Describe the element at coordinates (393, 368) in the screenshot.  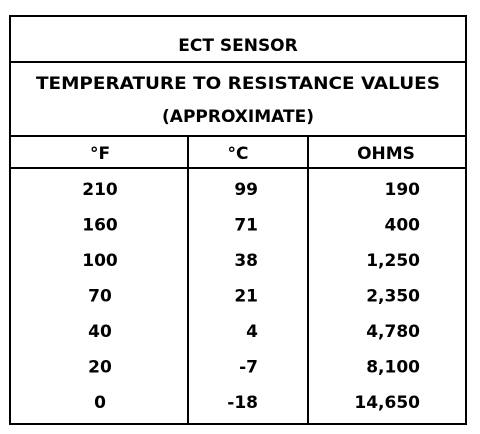
I see `table-cell: 8,100` at that location.